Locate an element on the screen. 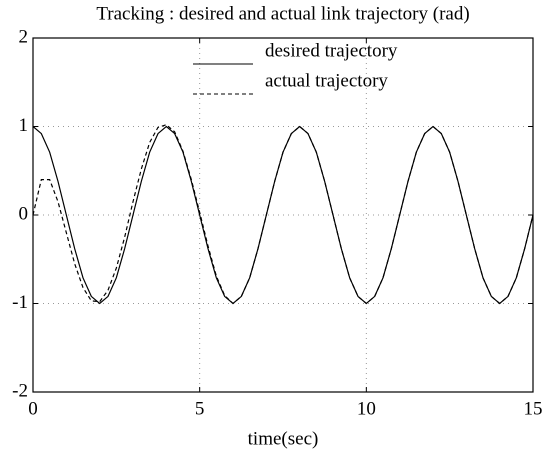 This screenshot has height=458, width=546. y-tick-label: -2 is located at coordinates (20, 390).